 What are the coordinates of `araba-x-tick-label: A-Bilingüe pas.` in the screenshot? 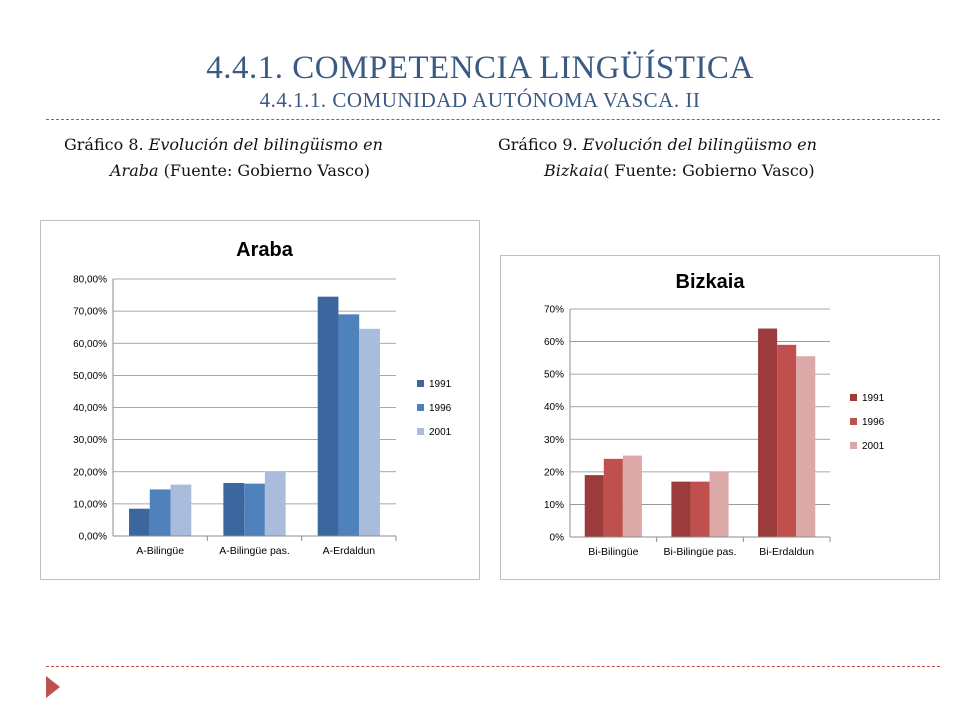 It's located at (254, 551).